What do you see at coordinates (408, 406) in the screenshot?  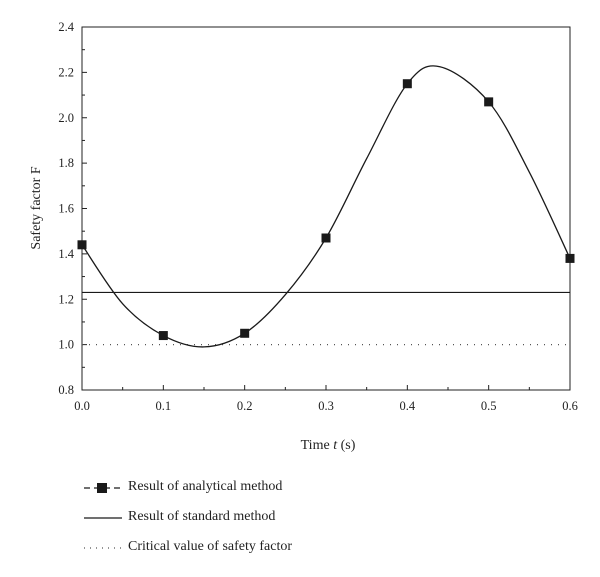 I see `x-tick-label: 0.4` at bounding box center [408, 406].